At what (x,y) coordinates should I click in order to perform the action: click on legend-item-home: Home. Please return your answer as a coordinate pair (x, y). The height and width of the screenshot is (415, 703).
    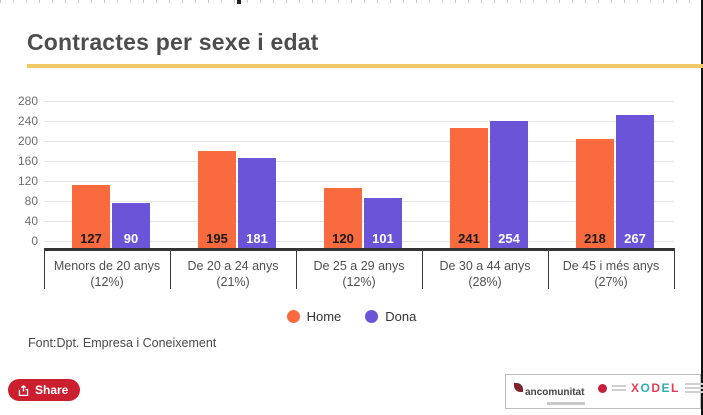
    Looking at the image, I should click on (314, 316).